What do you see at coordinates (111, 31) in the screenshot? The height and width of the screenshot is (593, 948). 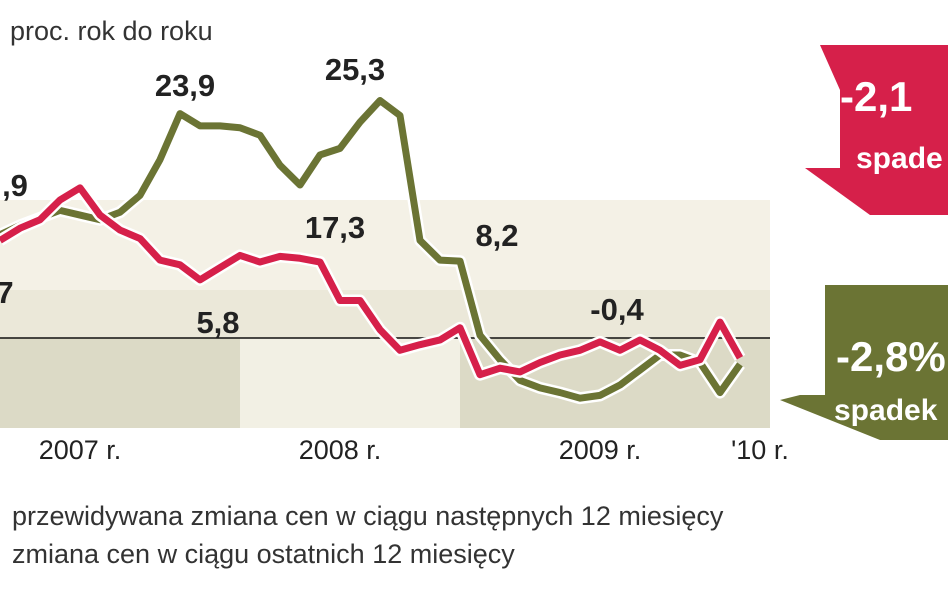 I see `subtitle: proc. rok do roku` at bounding box center [111, 31].